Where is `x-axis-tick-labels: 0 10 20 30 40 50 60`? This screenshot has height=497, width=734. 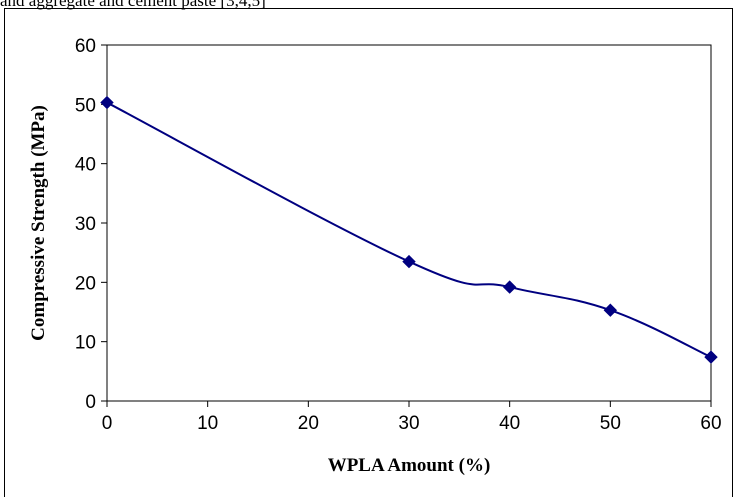
x-axis-tick-labels: 0 10 20 30 40 50 60 is located at coordinates (412, 423).